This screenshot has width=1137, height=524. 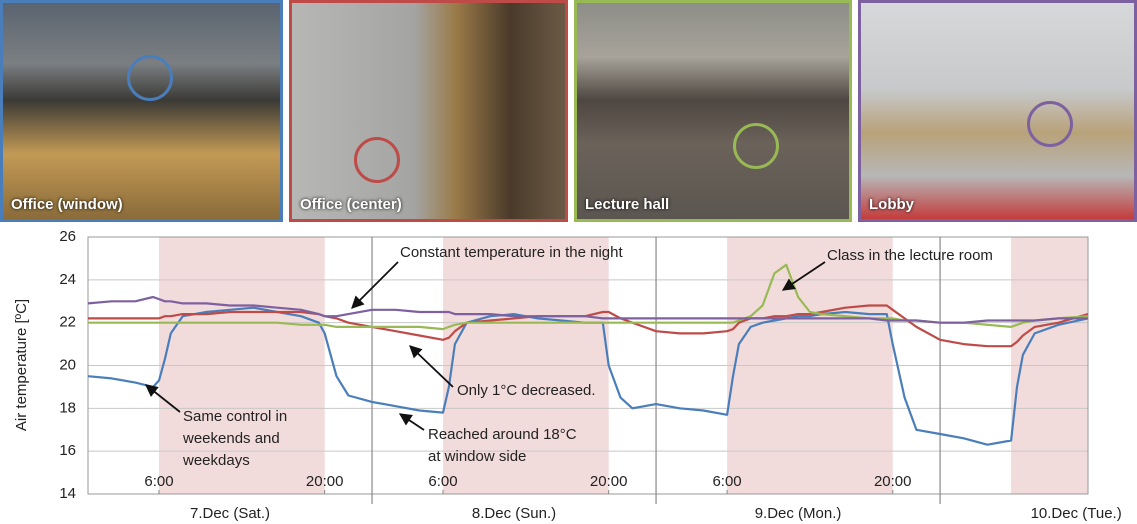 I want to click on y-tick-label: 16, so click(x=67, y=450).